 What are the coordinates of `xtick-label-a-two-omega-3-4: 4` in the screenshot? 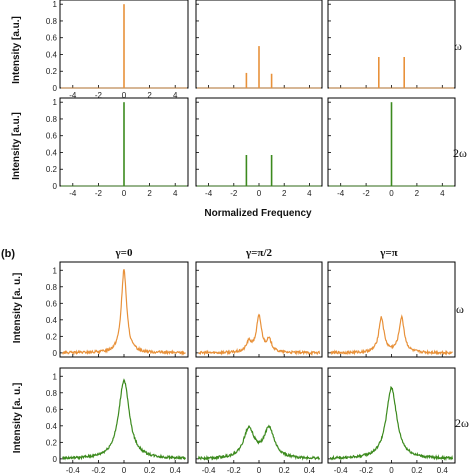 It's located at (442, 193).